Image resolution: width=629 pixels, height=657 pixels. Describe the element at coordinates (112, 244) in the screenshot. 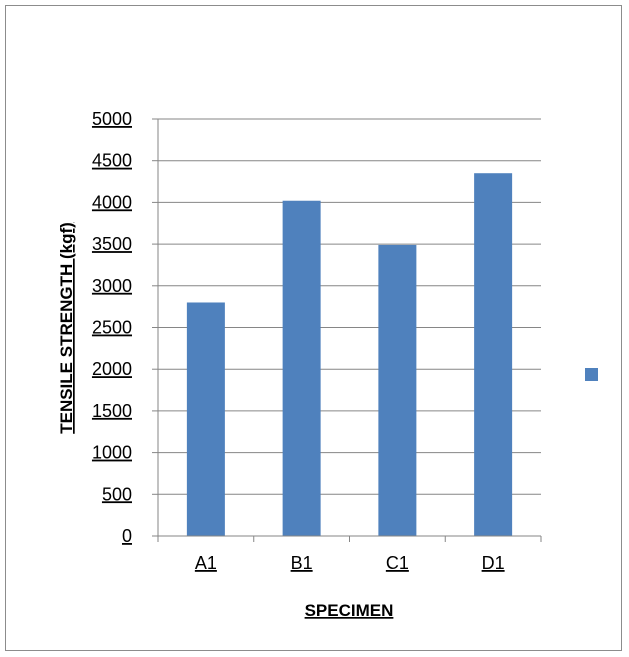

I see `y-tick-label: 3500` at that location.